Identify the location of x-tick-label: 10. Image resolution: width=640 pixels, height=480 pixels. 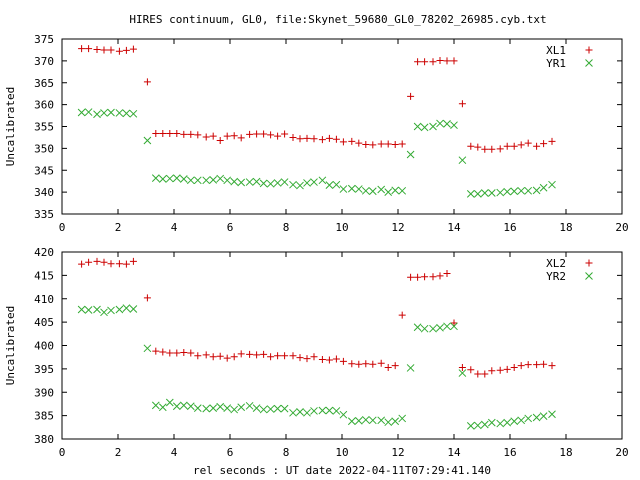
(341, 227).